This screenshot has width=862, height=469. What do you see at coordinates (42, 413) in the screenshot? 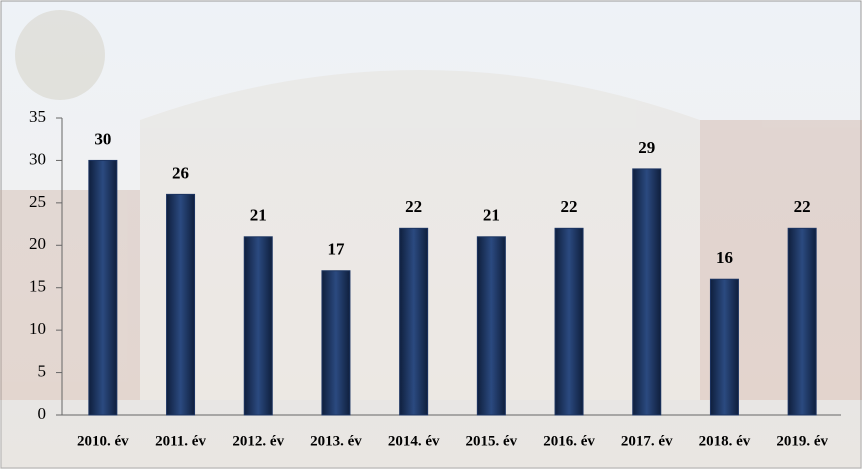
I see `y-tick-label: 0` at bounding box center [42, 413].